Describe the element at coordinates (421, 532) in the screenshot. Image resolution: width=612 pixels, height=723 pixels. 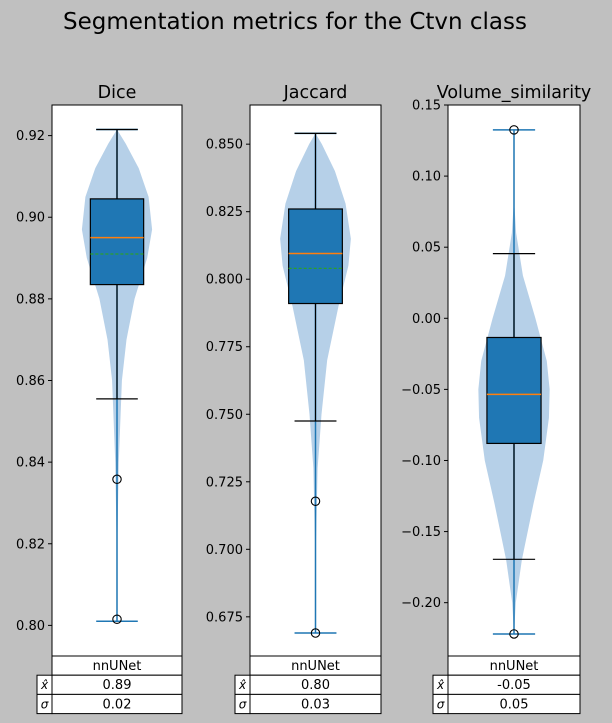
I see `y-tick-label: −0.15` at that location.